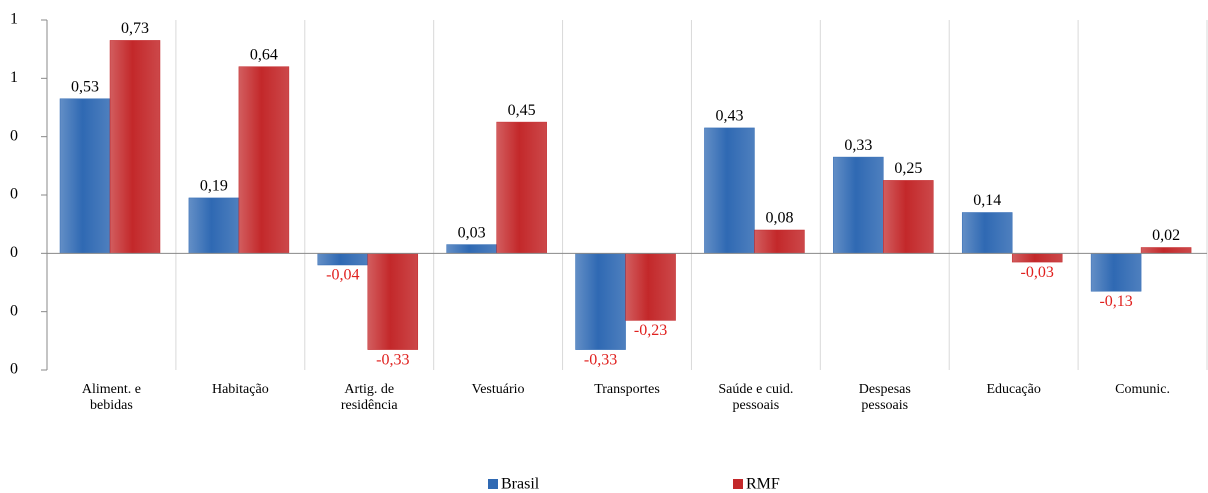 The width and height of the screenshot is (1208, 493). I want to click on value-label: 0,14, so click(987, 200).